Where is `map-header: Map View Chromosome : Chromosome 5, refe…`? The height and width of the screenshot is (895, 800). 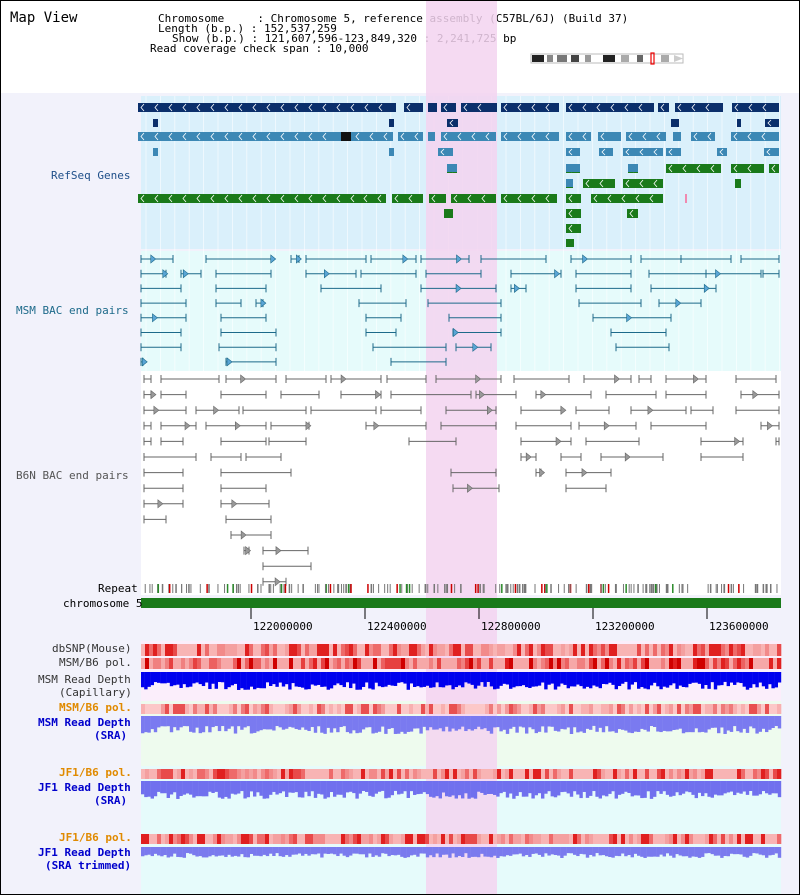
map-header: Map View Chromosome : Chromosome 5, refe… is located at coordinates (400, 47).